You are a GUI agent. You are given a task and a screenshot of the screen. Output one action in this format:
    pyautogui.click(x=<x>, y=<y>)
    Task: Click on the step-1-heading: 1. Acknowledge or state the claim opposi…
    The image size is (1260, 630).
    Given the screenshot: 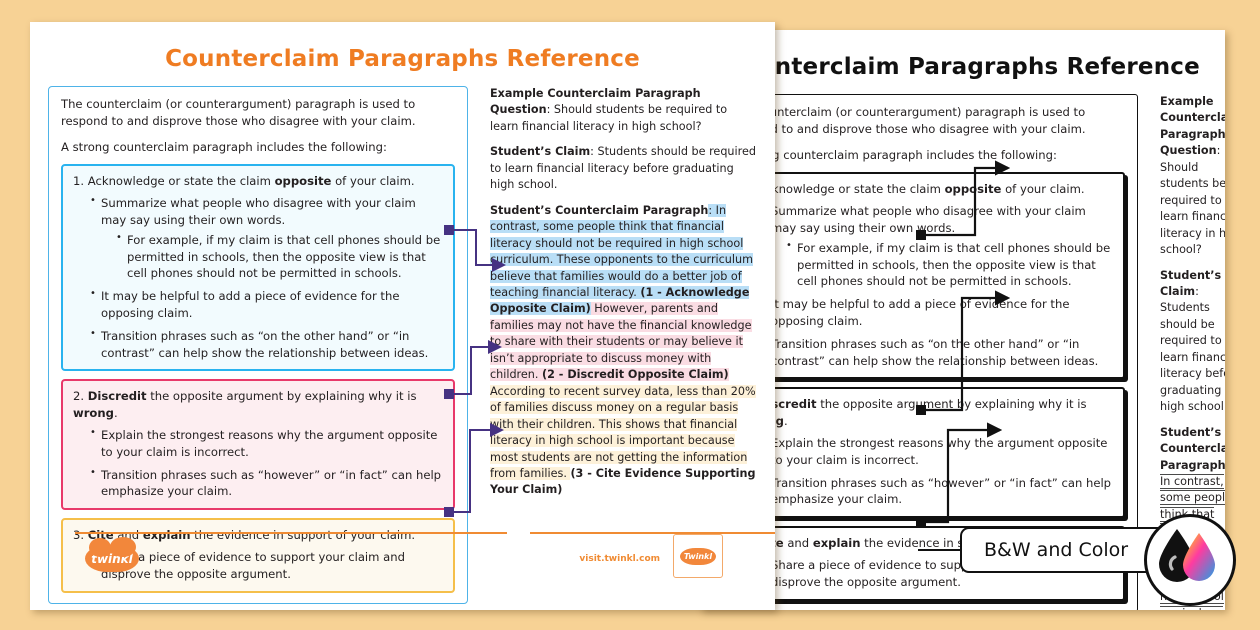 What is the action you would take?
    pyautogui.click(x=244, y=181)
    